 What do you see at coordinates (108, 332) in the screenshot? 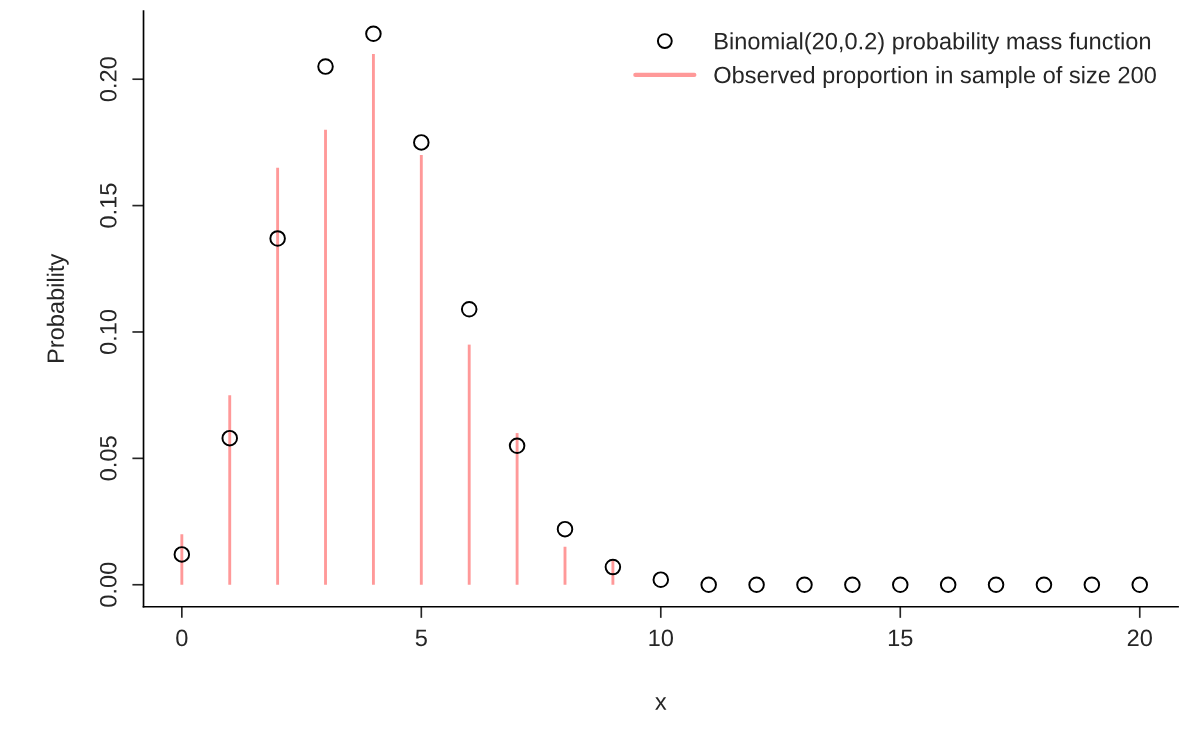
I see `y-tick-label: 0.10` at bounding box center [108, 332].